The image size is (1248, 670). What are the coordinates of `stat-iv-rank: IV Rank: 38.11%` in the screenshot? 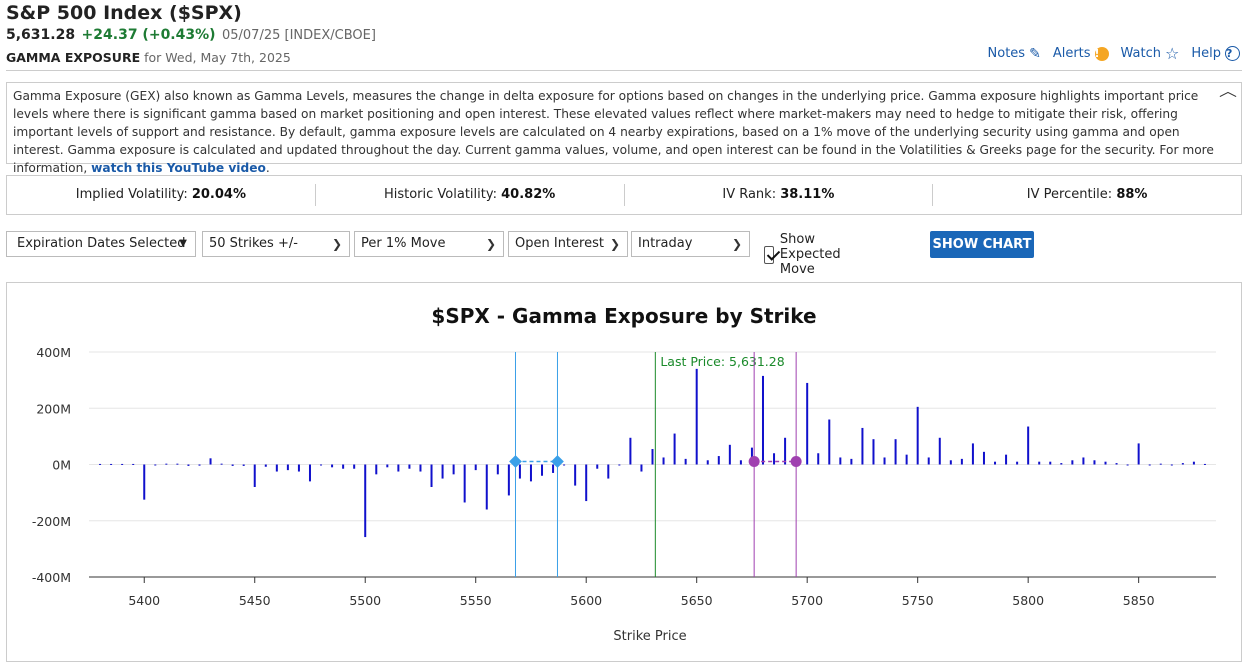 It's located at (779, 195).